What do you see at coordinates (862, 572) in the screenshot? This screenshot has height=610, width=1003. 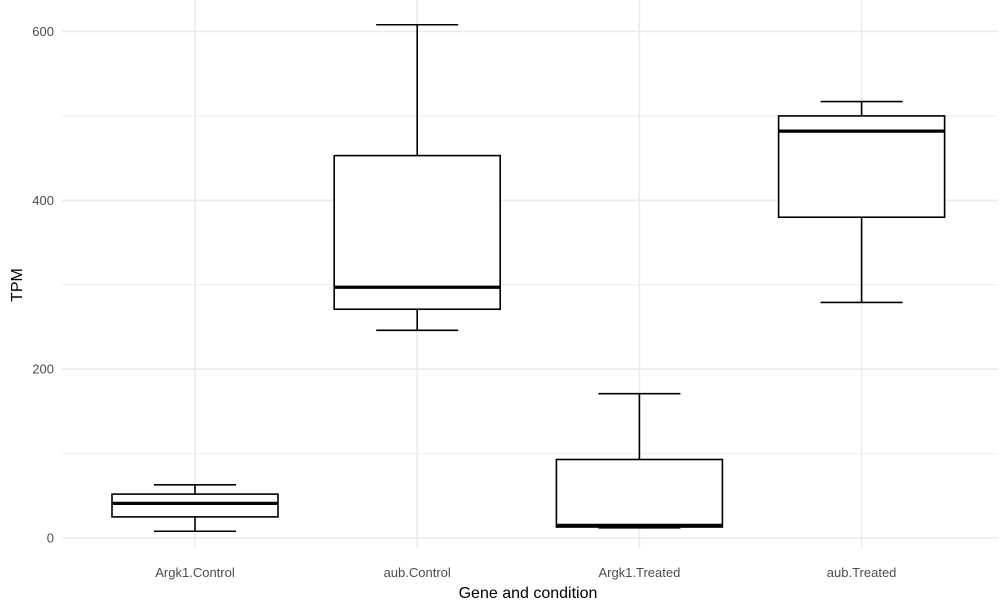 I see `x-tick-label: aub.Treated` at bounding box center [862, 572].